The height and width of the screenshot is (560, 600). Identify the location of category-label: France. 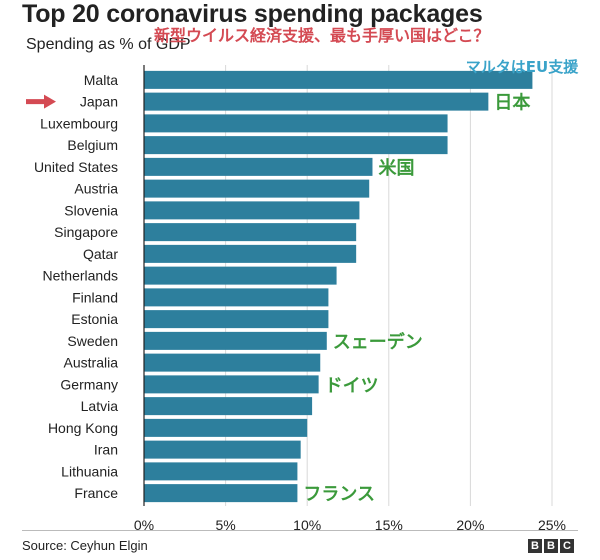
(96, 493).